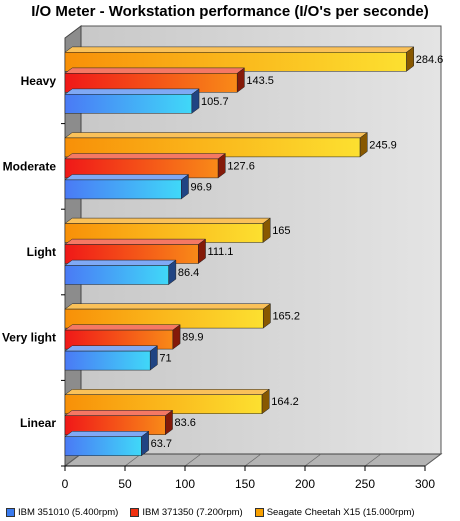 The width and height of the screenshot is (460, 521). I want to click on category-label: Moderate, so click(30, 166).